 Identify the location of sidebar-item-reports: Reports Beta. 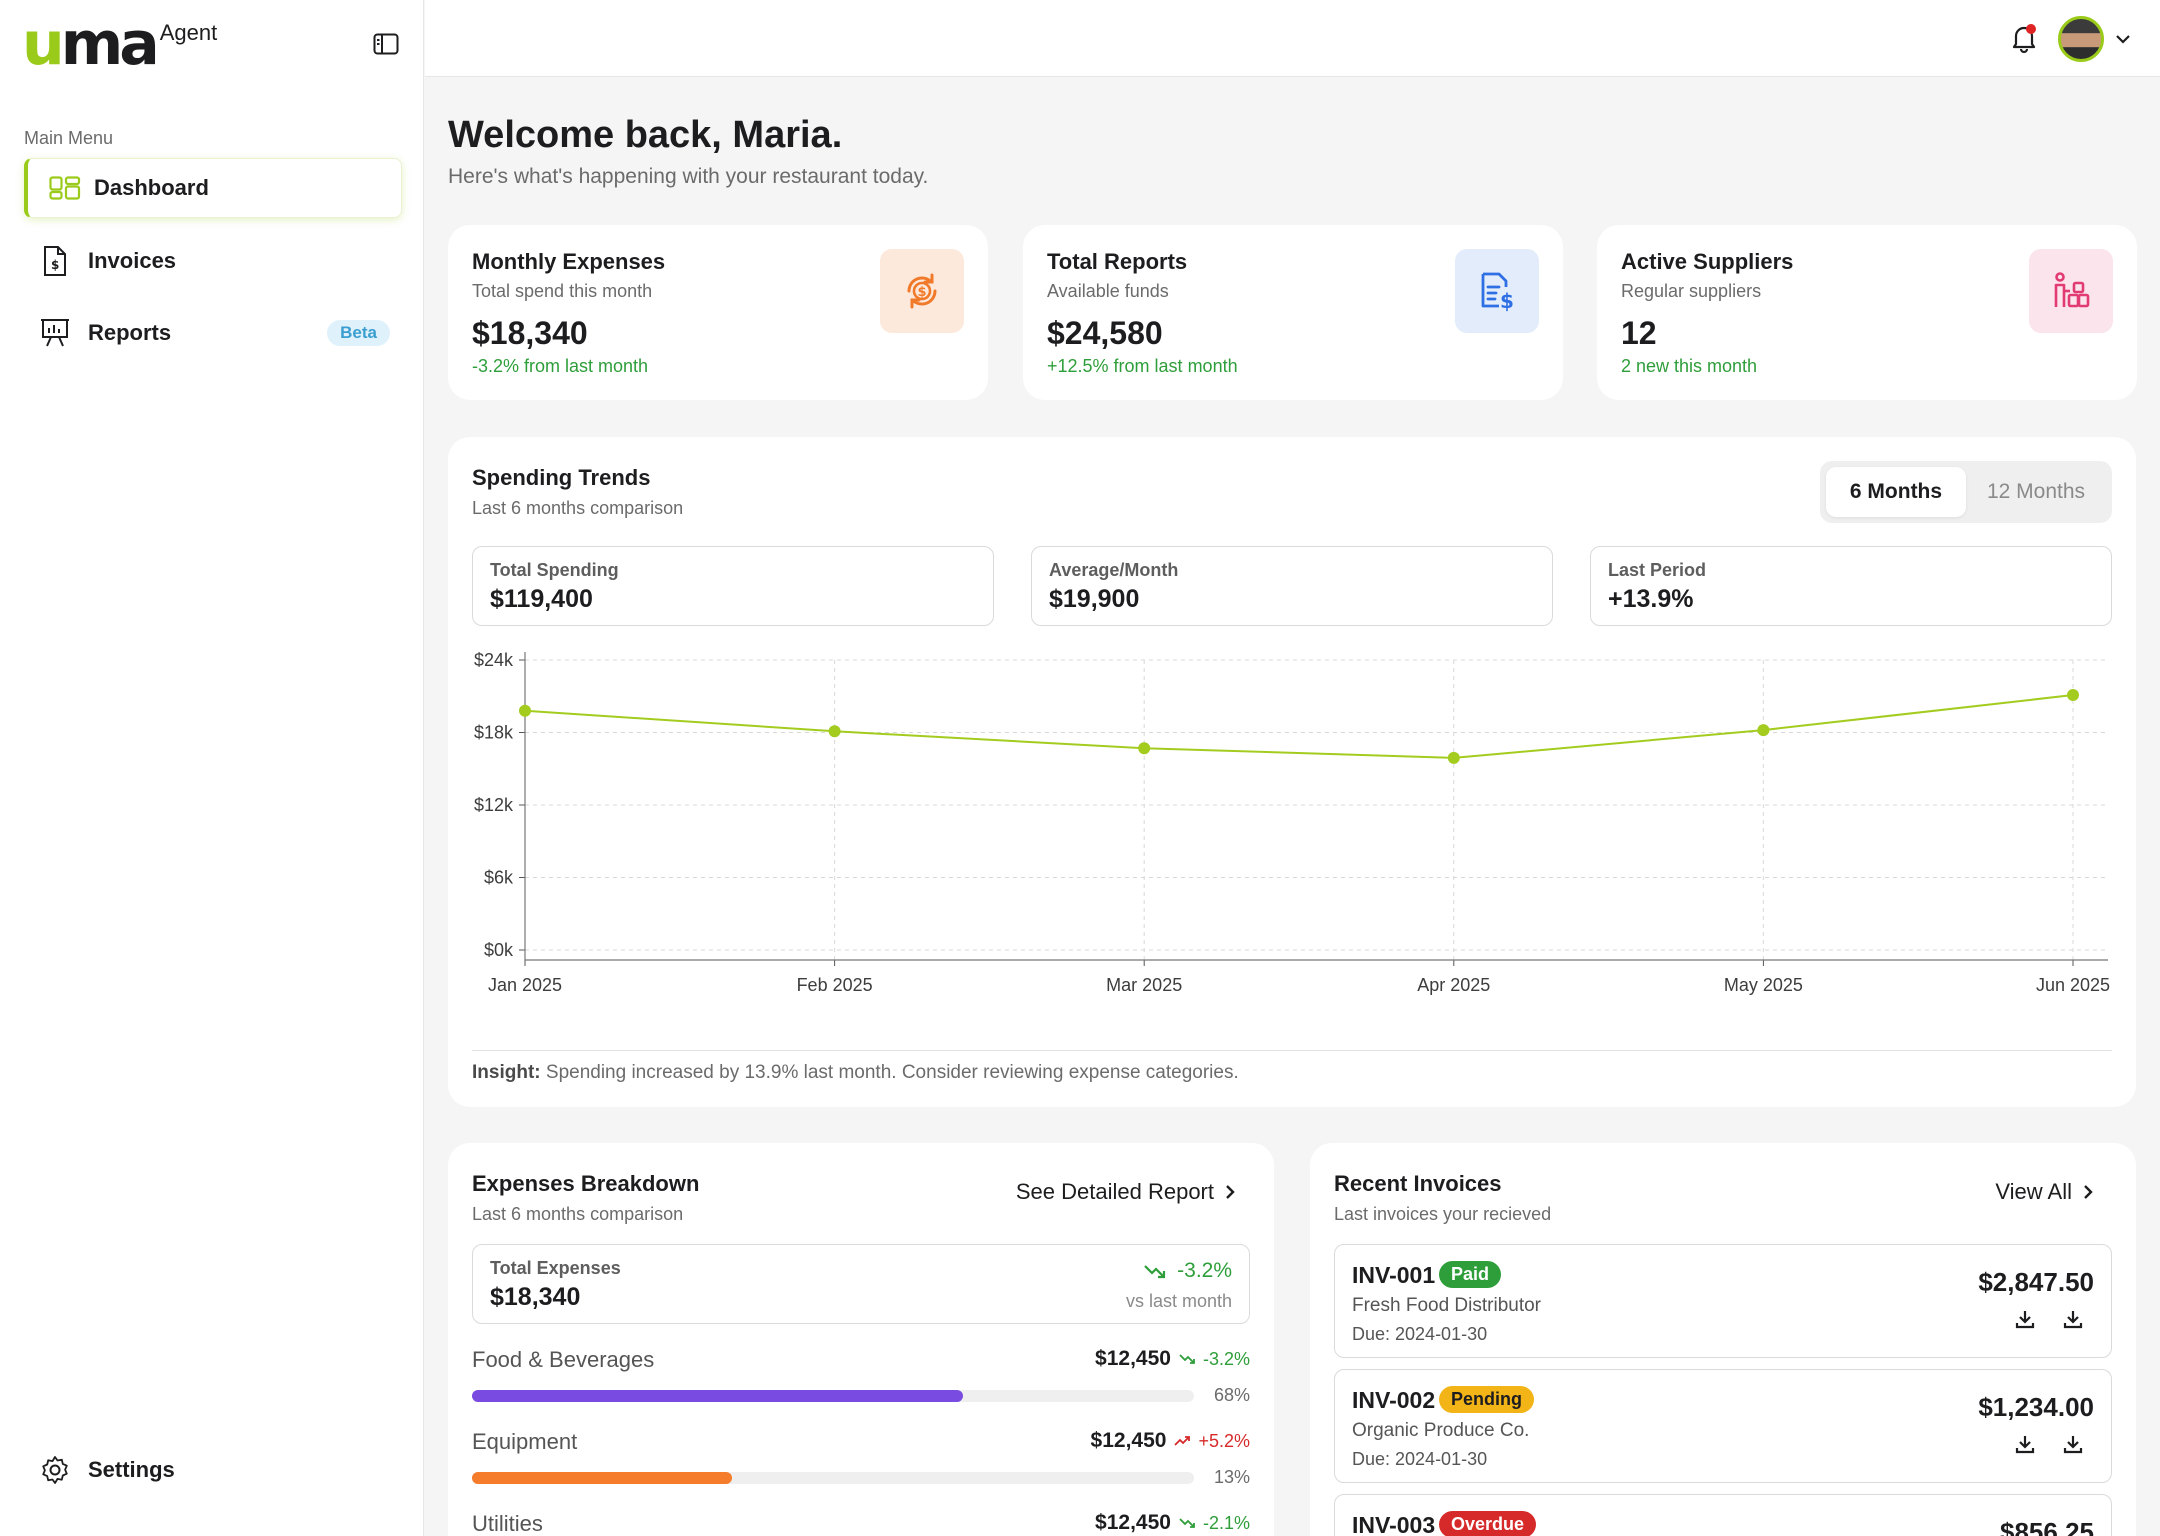
(213, 333).